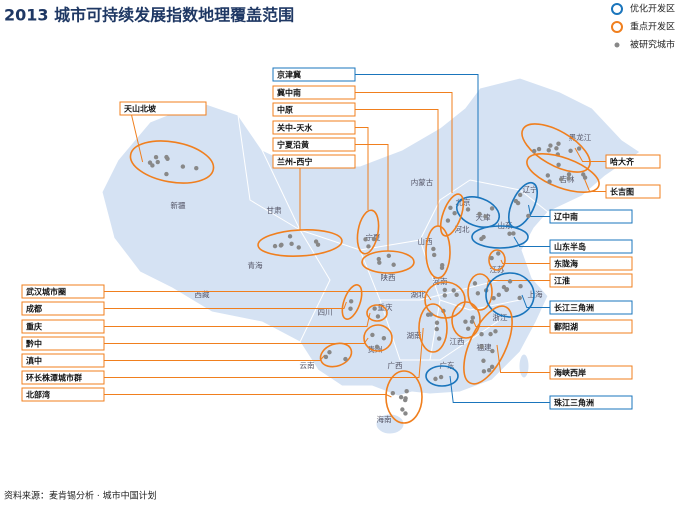 The width and height of the screenshot is (690, 506). I want to click on province-label: 重庆, so click(385, 307).